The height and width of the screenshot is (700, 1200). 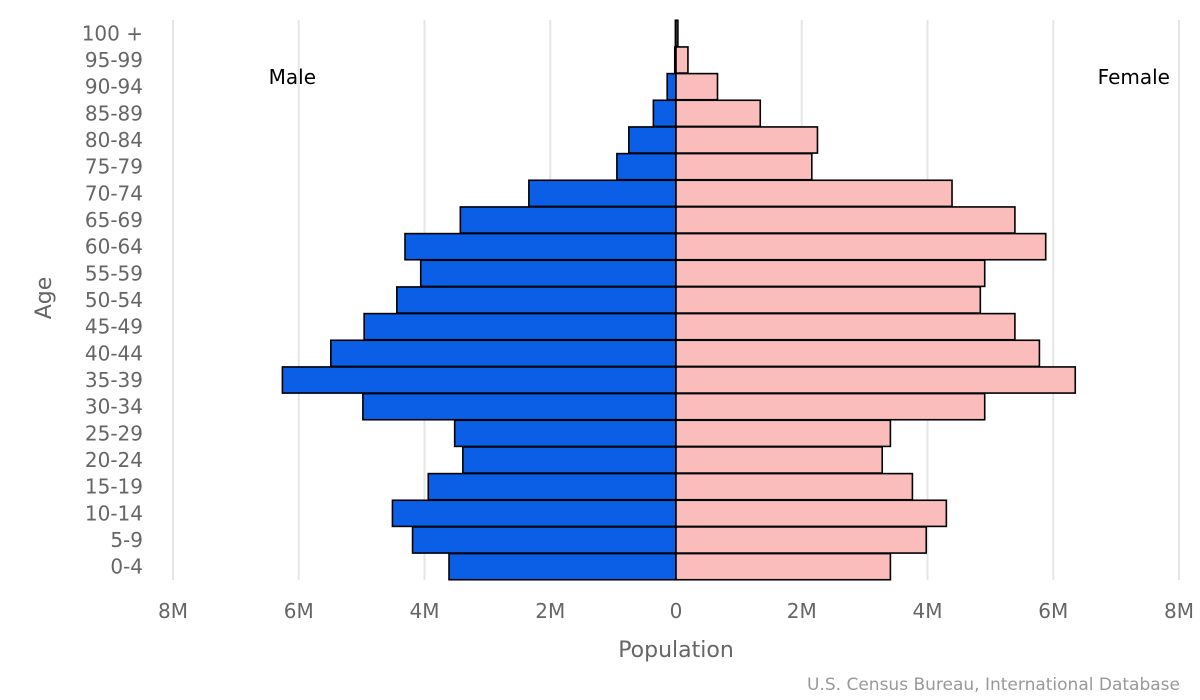 I want to click on y-tick-label: 75-79, so click(x=114, y=167).